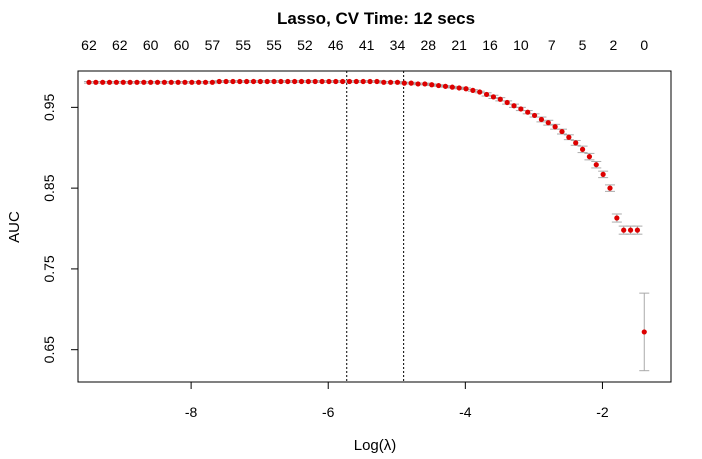 Image resolution: width=702 pixels, height=459 pixels. What do you see at coordinates (459, 45) in the screenshot?
I see `top-axis-label: 21` at bounding box center [459, 45].